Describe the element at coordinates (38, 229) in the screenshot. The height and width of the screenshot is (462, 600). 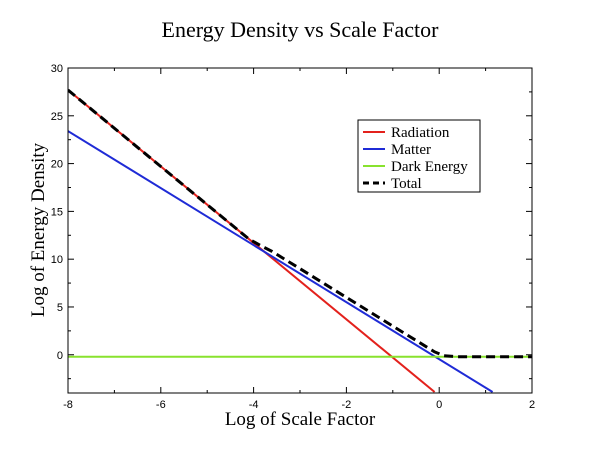
I see `y-axis-label: Log of Energy Density` at that location.